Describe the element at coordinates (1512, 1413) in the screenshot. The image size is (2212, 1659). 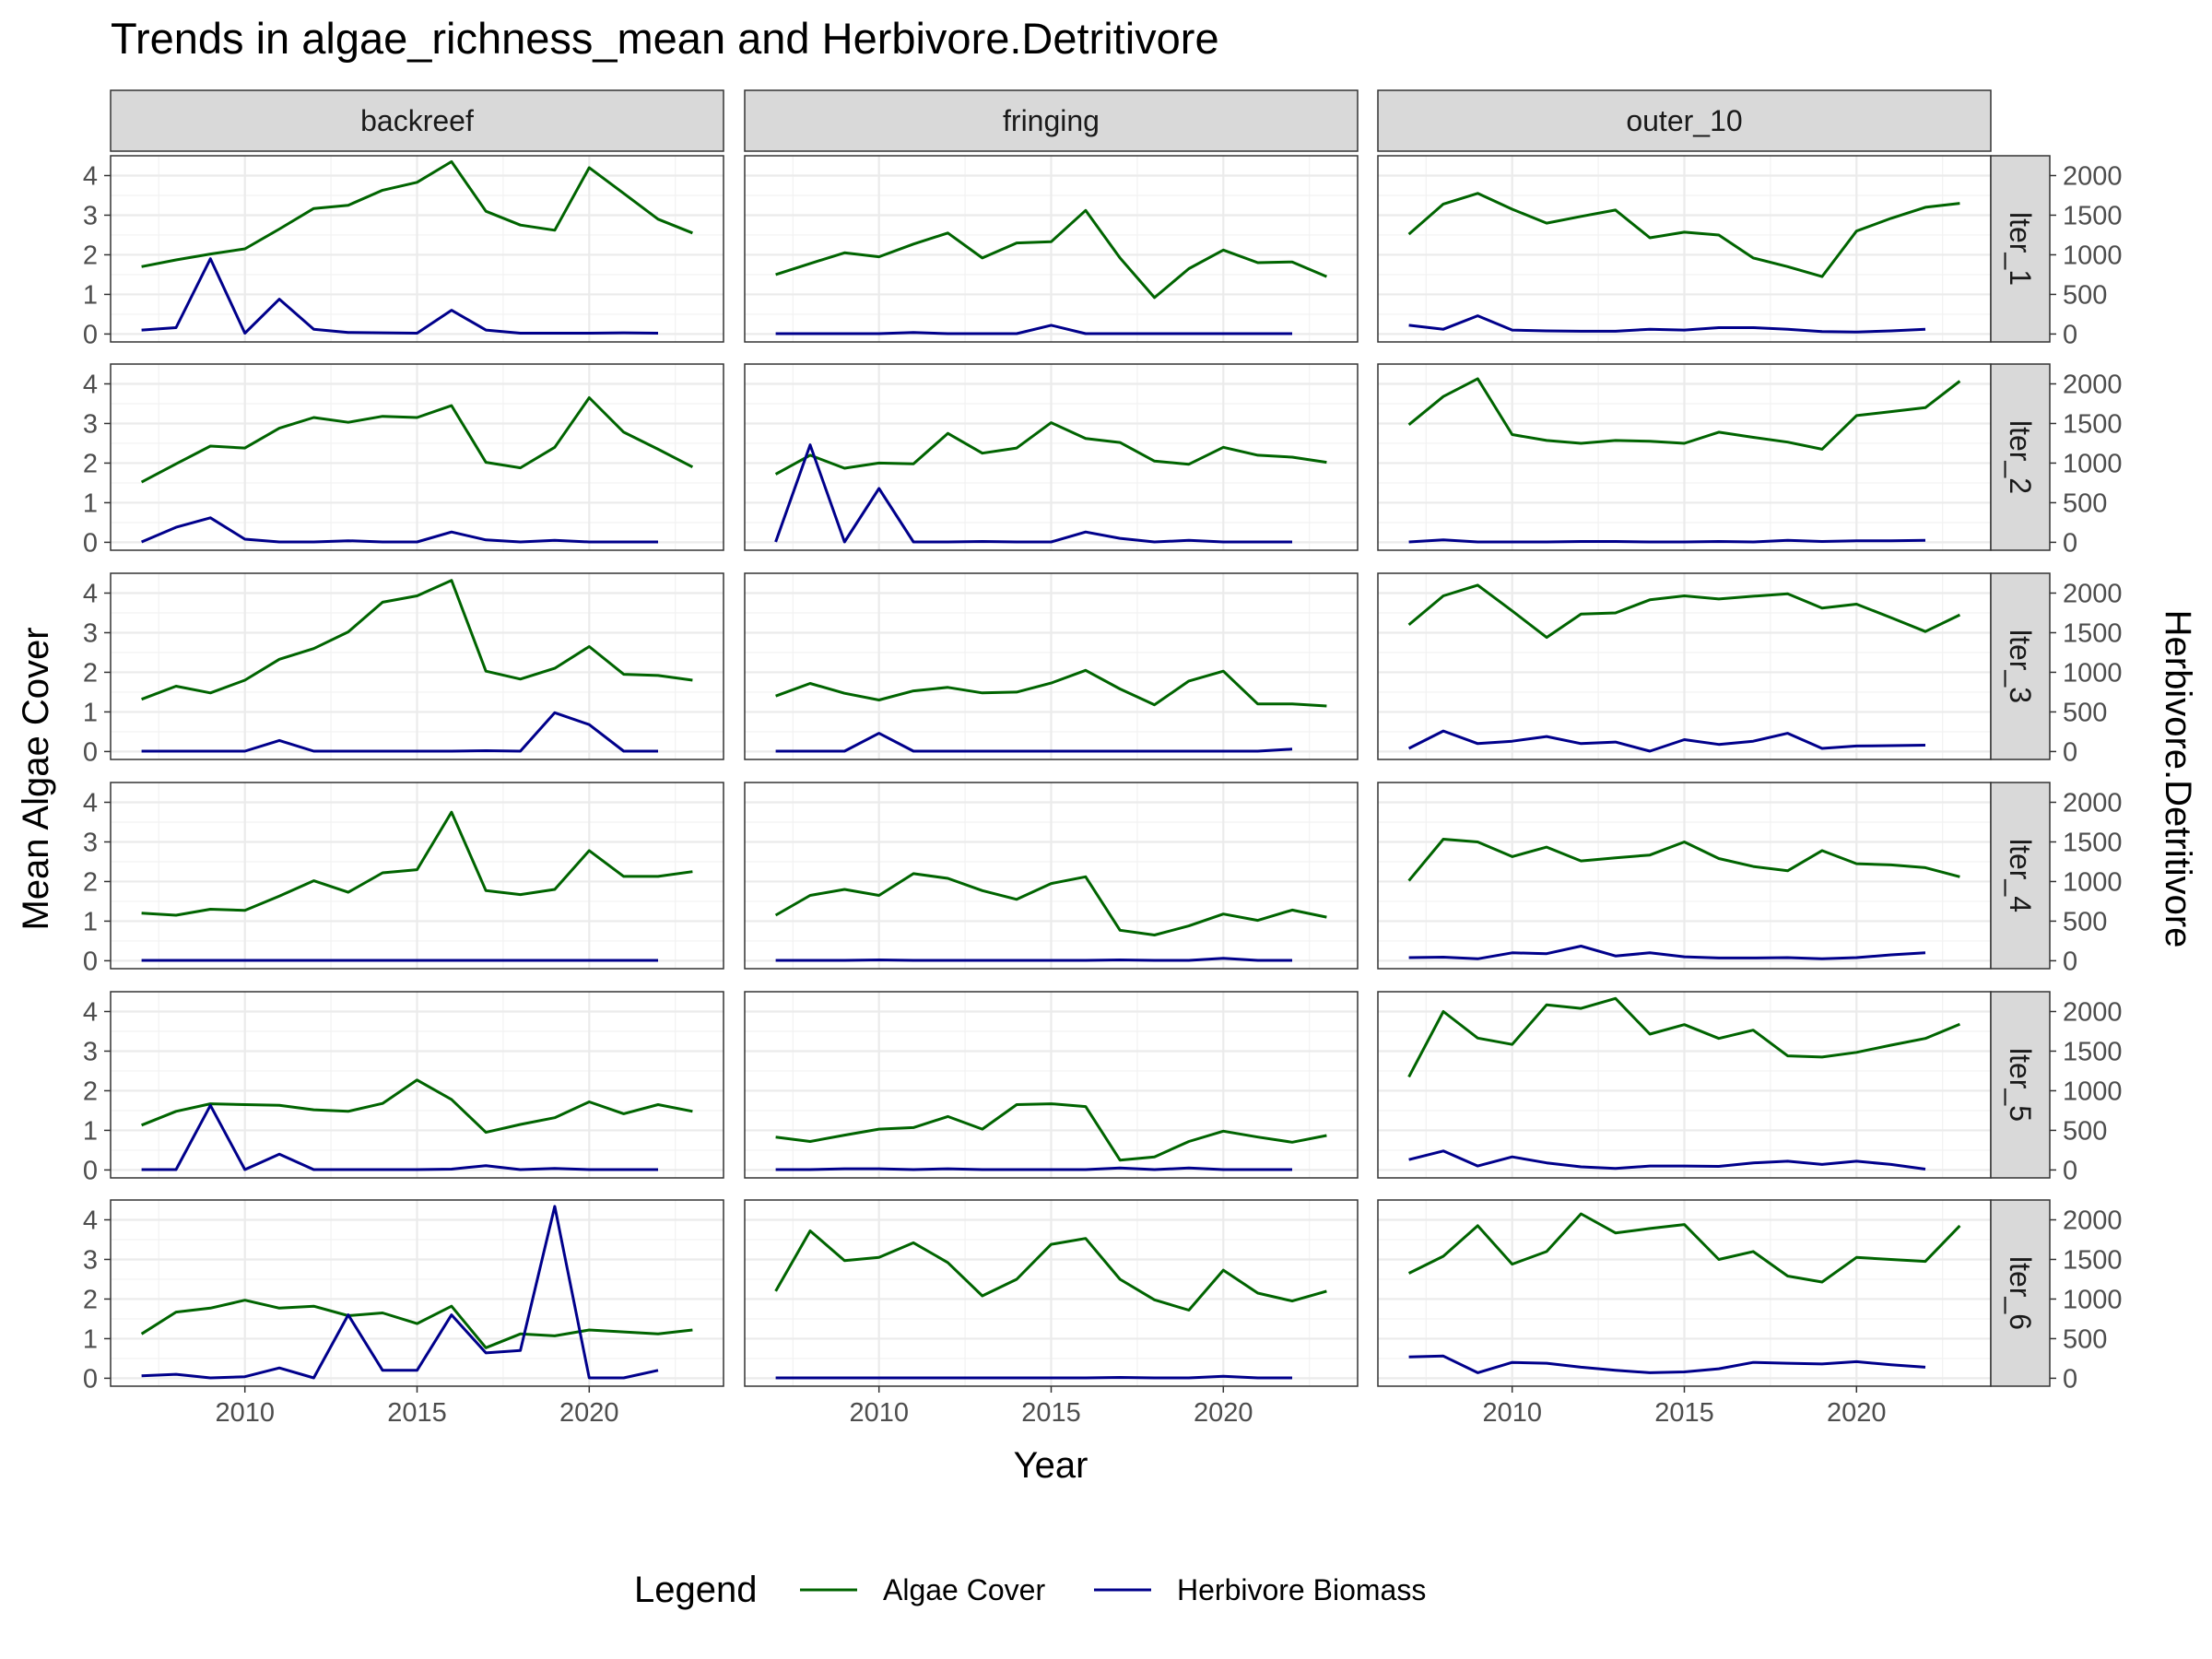
I see `x-tick-label: 2010` at that location.